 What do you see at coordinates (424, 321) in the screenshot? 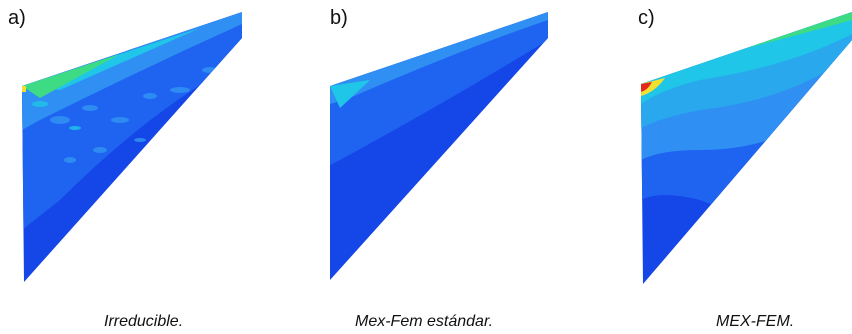
I see `panel-b-caption: Mex-Fem estándar.` at bounding box center [424, 321].